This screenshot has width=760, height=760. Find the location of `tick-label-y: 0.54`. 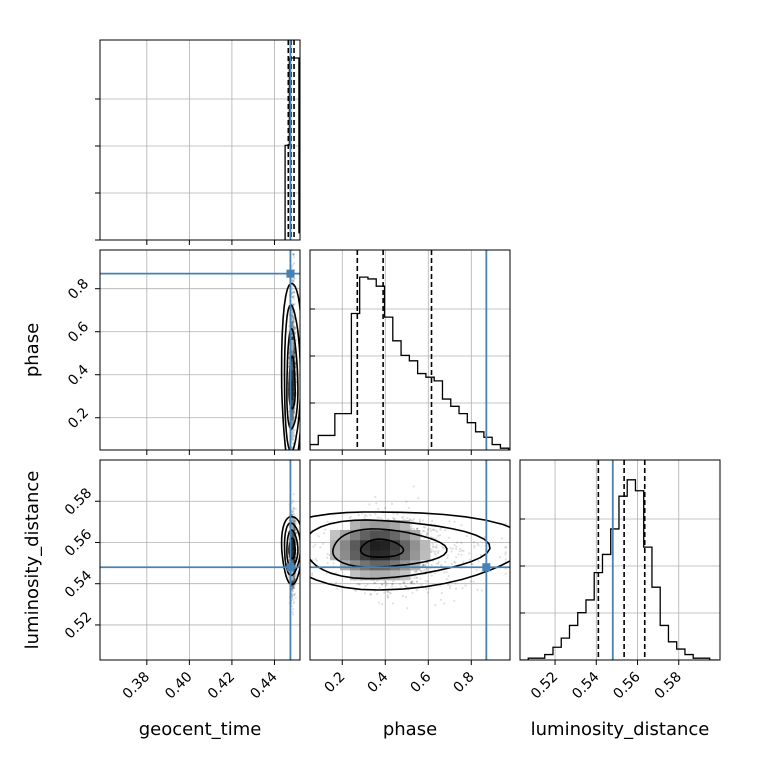

tick-label-y: 0.54 is located at coordinates (78, 584).